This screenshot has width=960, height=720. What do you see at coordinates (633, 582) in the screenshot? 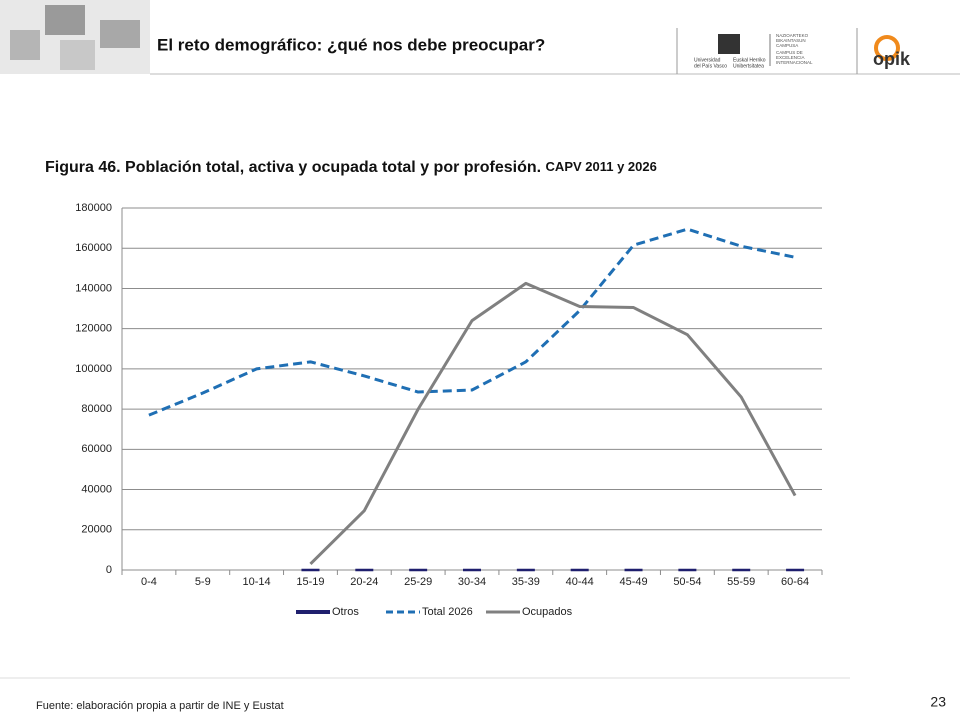
I see `x-tick-label: 45-49` at bounding box center [633, 582].